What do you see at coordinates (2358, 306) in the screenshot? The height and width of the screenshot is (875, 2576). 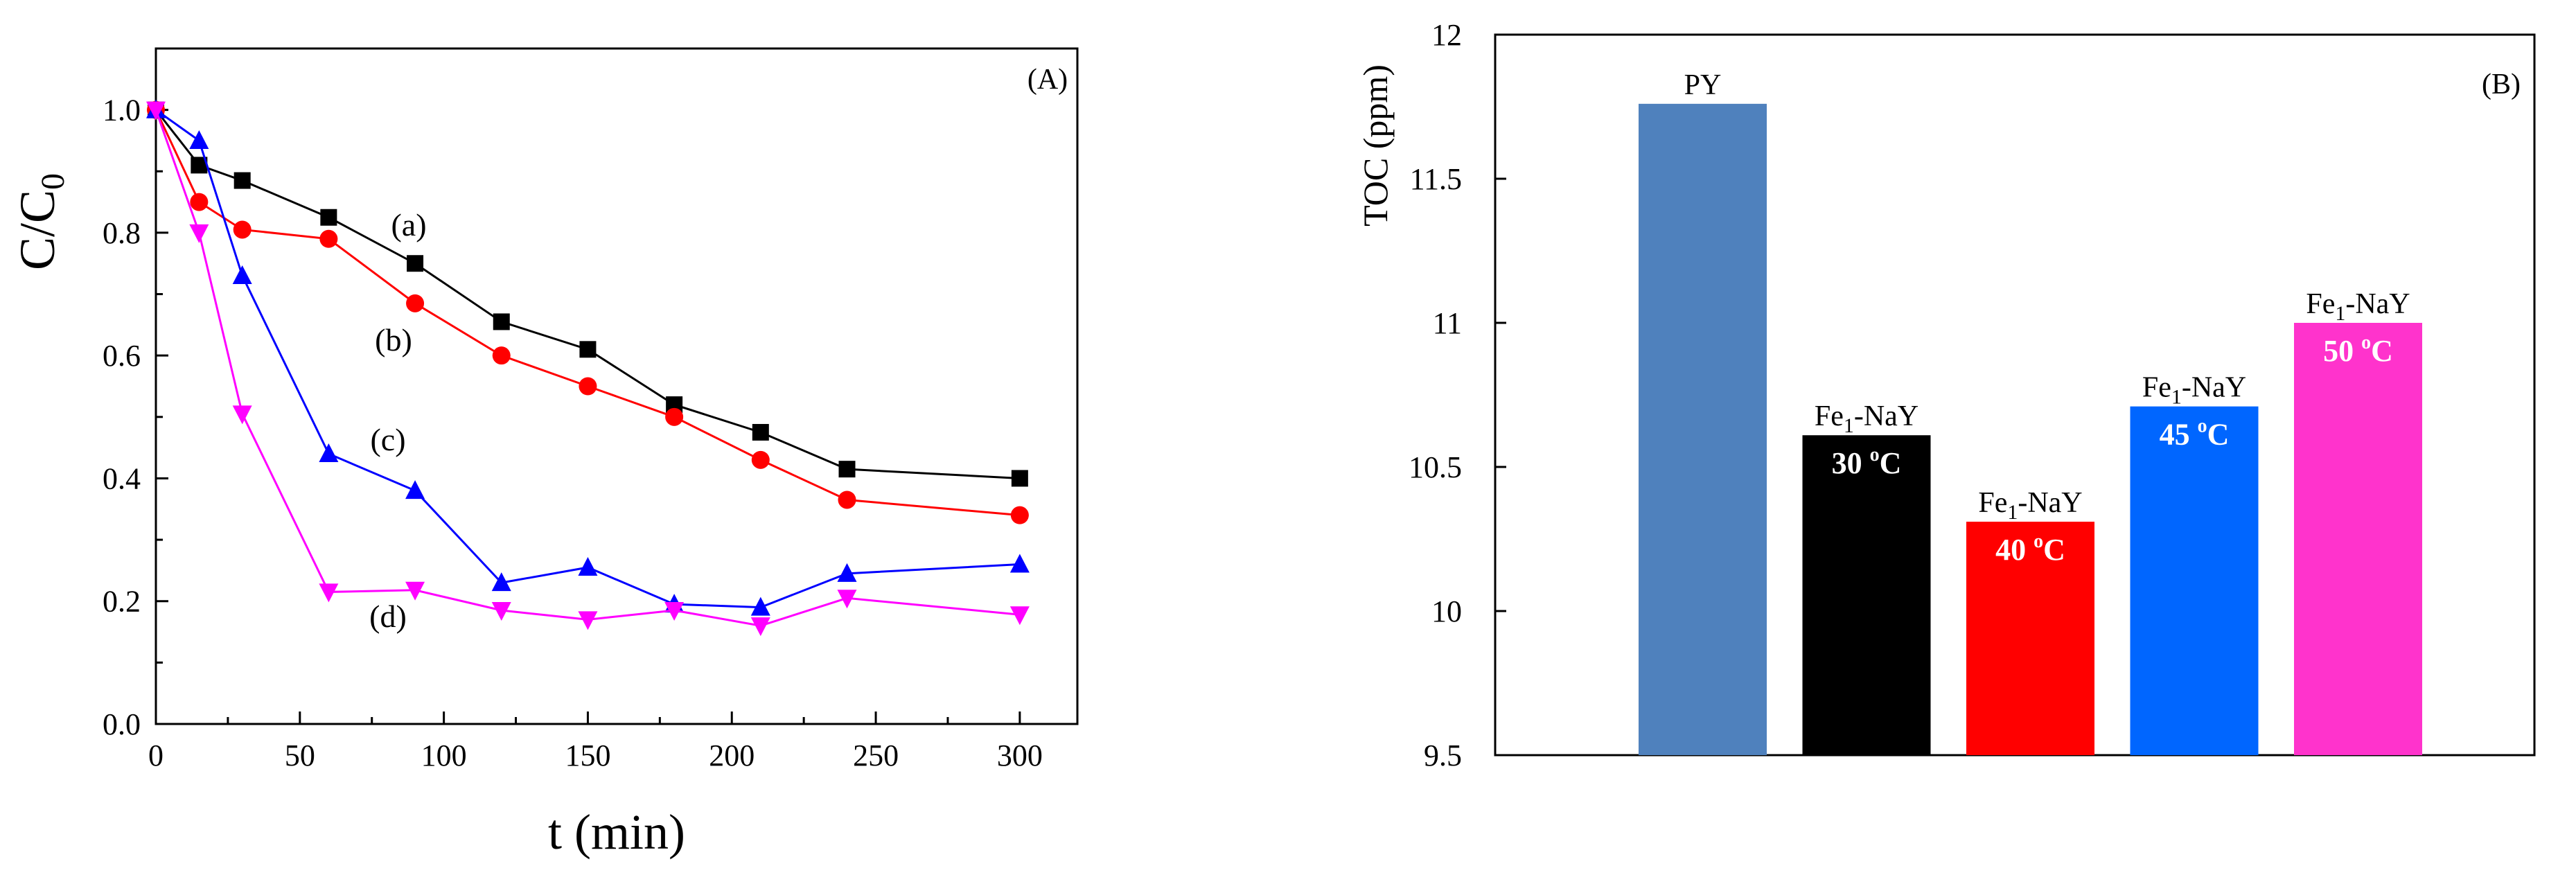 I see `bar-5-label: Fe1-NaY` at bounding box center [2358, 306].